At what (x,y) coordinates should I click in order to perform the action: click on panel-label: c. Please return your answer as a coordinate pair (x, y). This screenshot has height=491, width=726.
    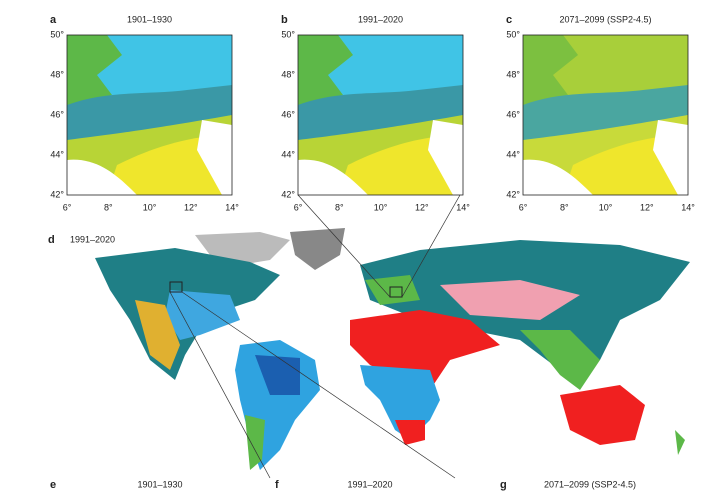
    Looking at the image, I should click on (509, 20).